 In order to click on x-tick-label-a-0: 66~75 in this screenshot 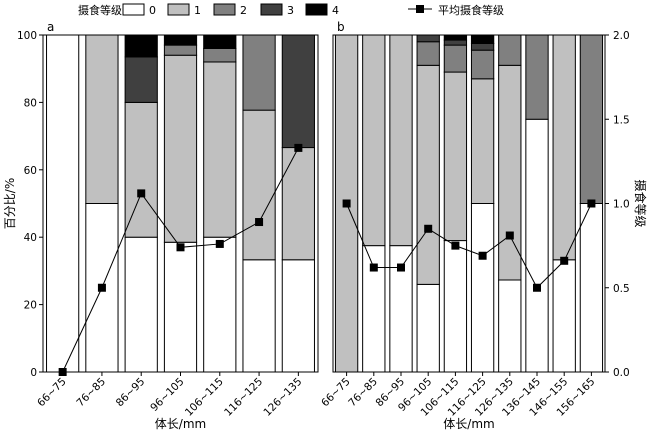, I will do `click(52, 393)`.